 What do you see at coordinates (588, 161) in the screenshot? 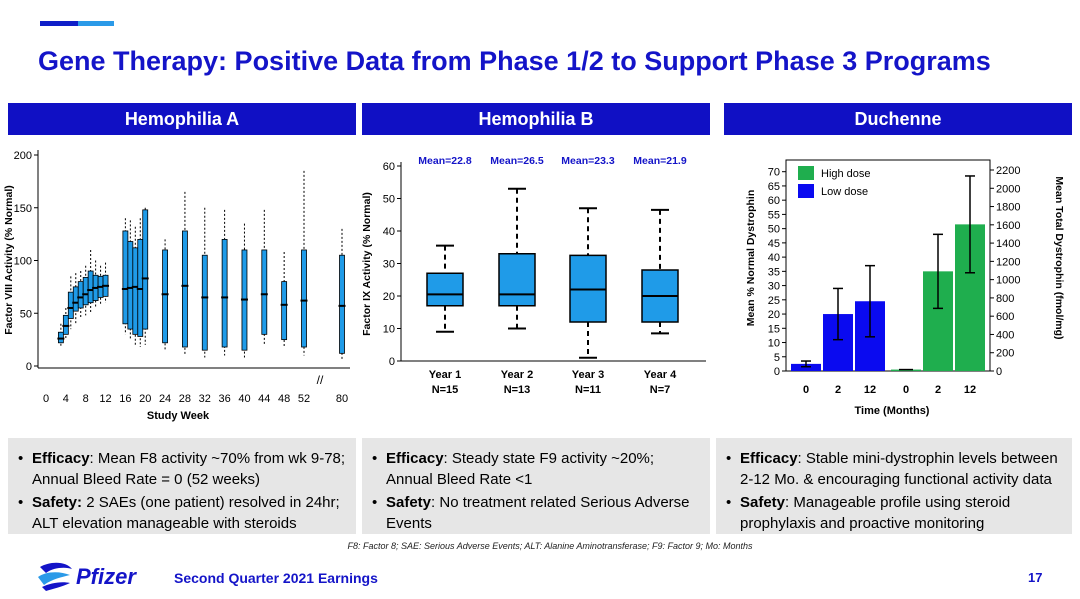
I see `mean-annotation: Mean=23.3` at bounding box center [588, 161].